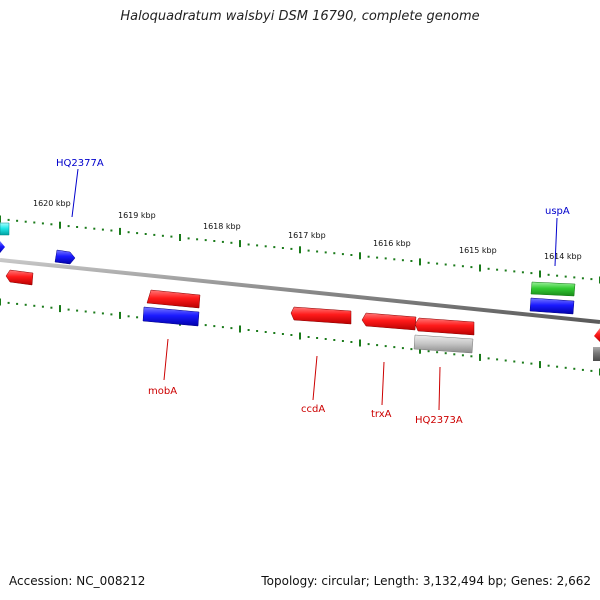  I want to click on gene-feature-mobA-upper, so click(173, 299).